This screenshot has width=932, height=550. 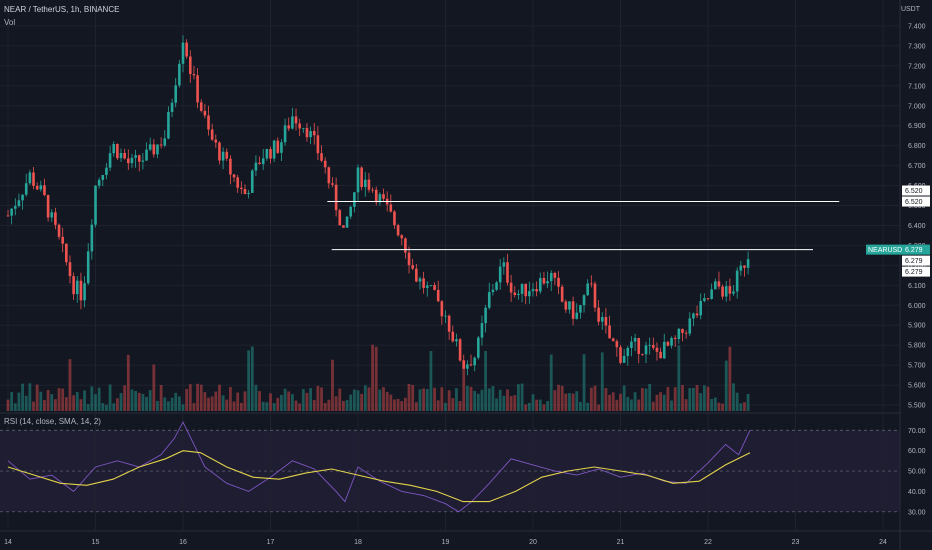 What do you see at coordinates (914, 261) in the screenshot?
I see `price-tag-lower-line: 6.279` at bounding box center [914, 261].